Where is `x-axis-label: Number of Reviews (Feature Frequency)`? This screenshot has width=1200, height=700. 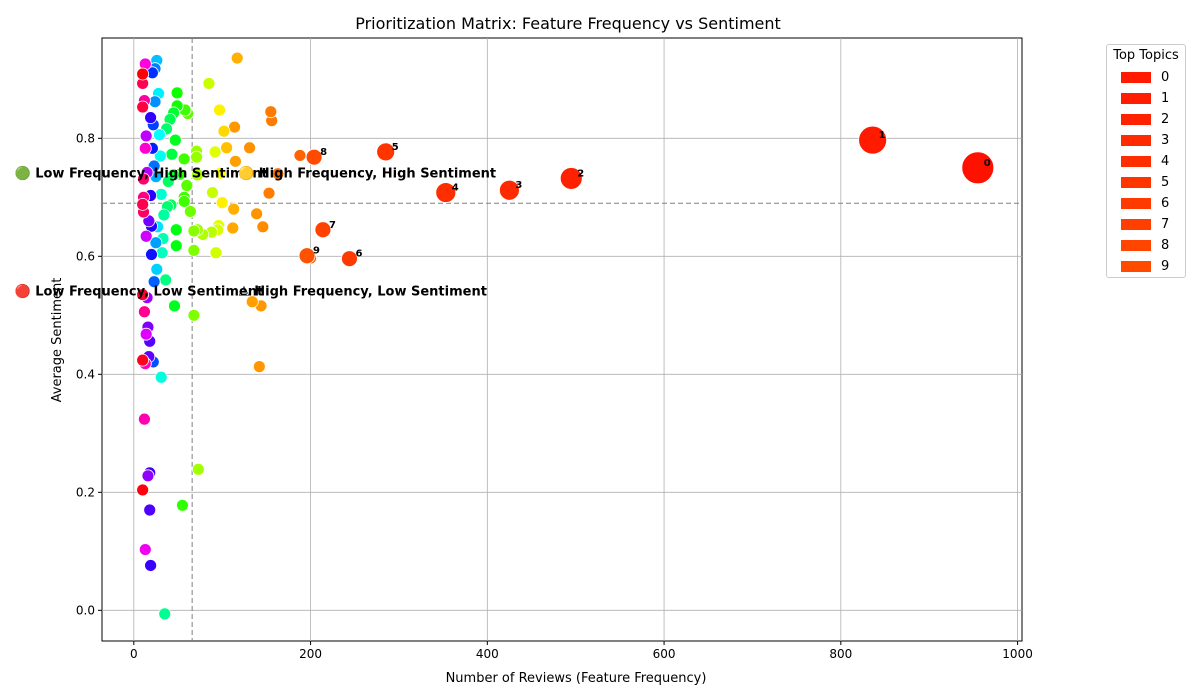
x-axis-label: Number of Reviews (Feature Frequency) is located at coordinates (576, 678).